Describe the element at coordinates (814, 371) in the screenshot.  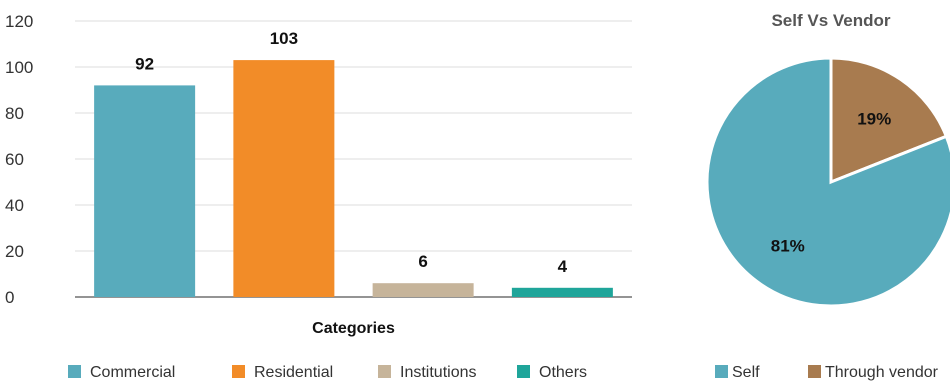
I see `pie-legend-swatch-through-vendor` at that location.